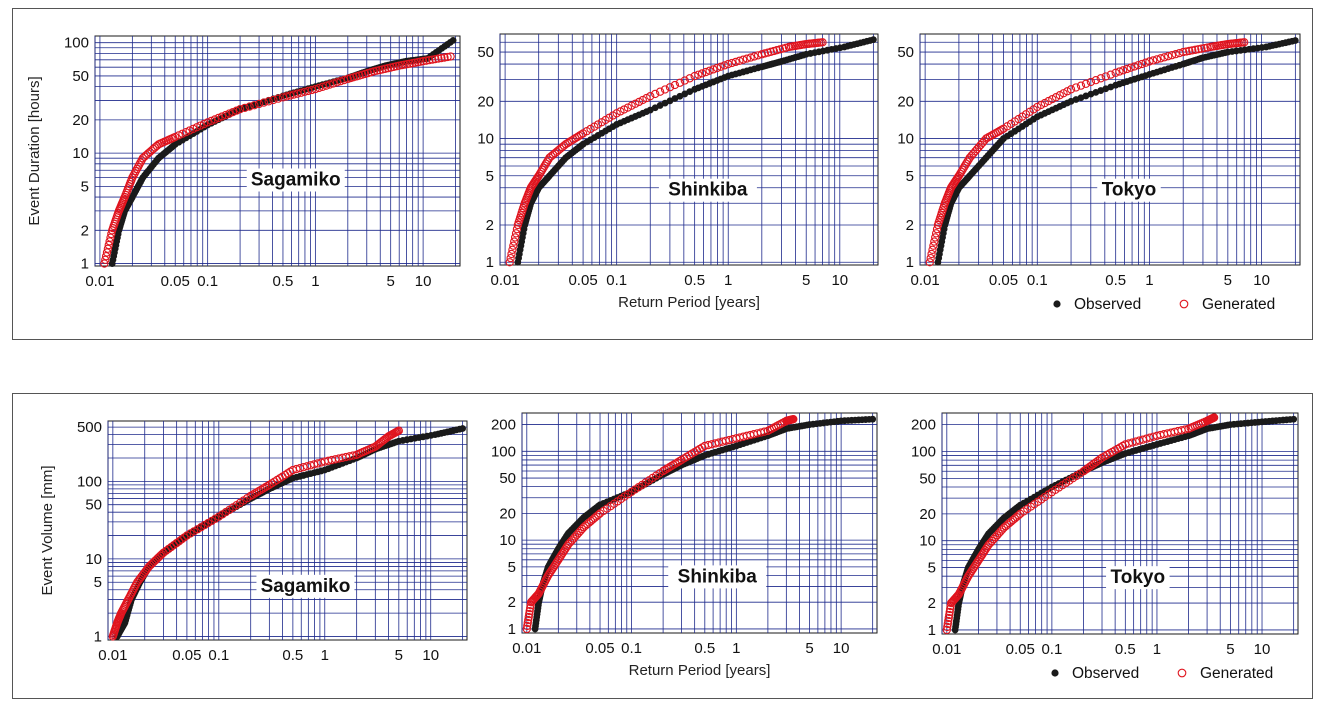 Image resolution: width=1324 pixels, height=701 pixels. Describe the element at coordinates (1182, 673) in the screenshot. I see `legend-generated-marker` at that location.